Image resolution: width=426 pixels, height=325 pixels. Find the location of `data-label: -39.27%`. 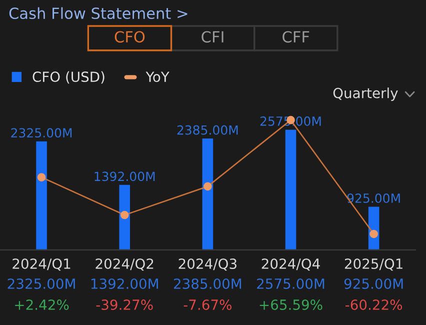

data-label: -39.27% is located at coordinates (124, 304).